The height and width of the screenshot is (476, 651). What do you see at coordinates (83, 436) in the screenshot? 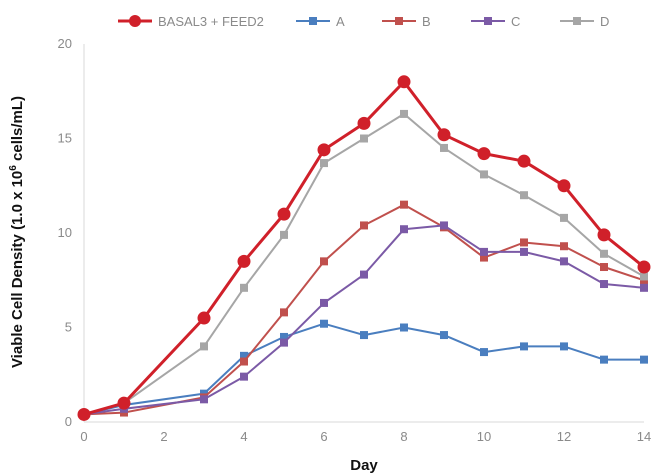
I see `x-tick-label: 0` at bounding box center [83, 436].